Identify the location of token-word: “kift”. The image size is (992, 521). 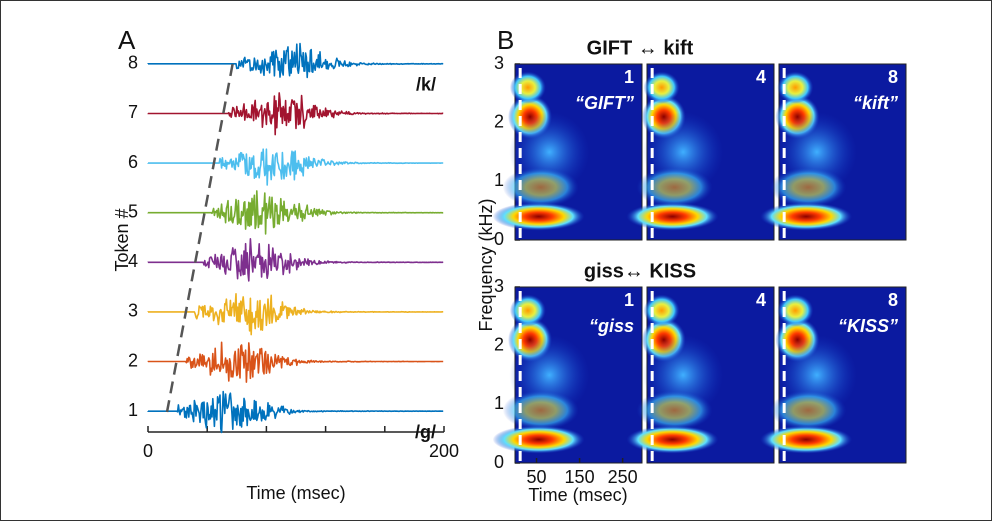
(875, 103).